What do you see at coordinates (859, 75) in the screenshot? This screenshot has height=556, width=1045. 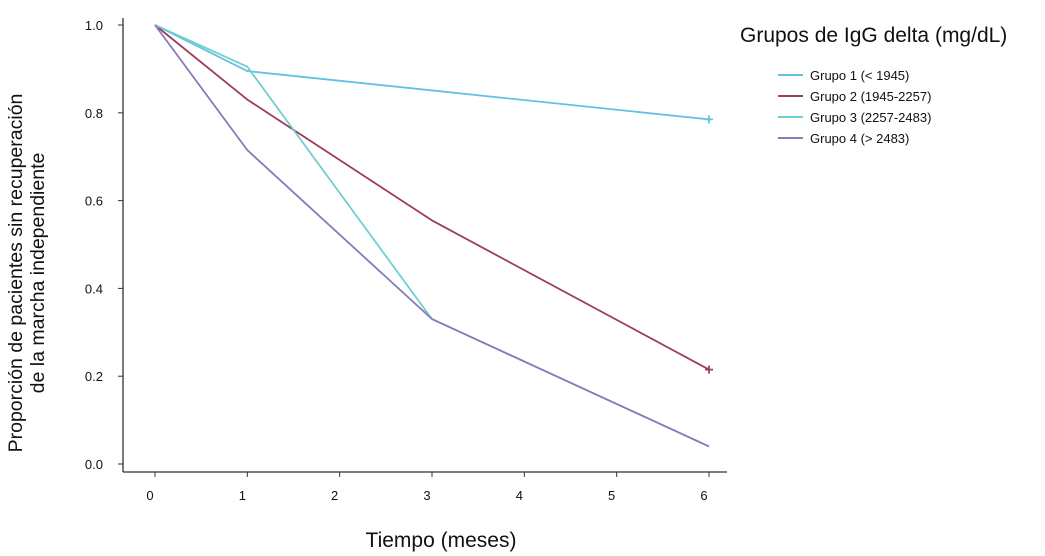 I see `legend-label-grupo-1: Grupo 1 (< 1945)` at bounding box center [859, 75].